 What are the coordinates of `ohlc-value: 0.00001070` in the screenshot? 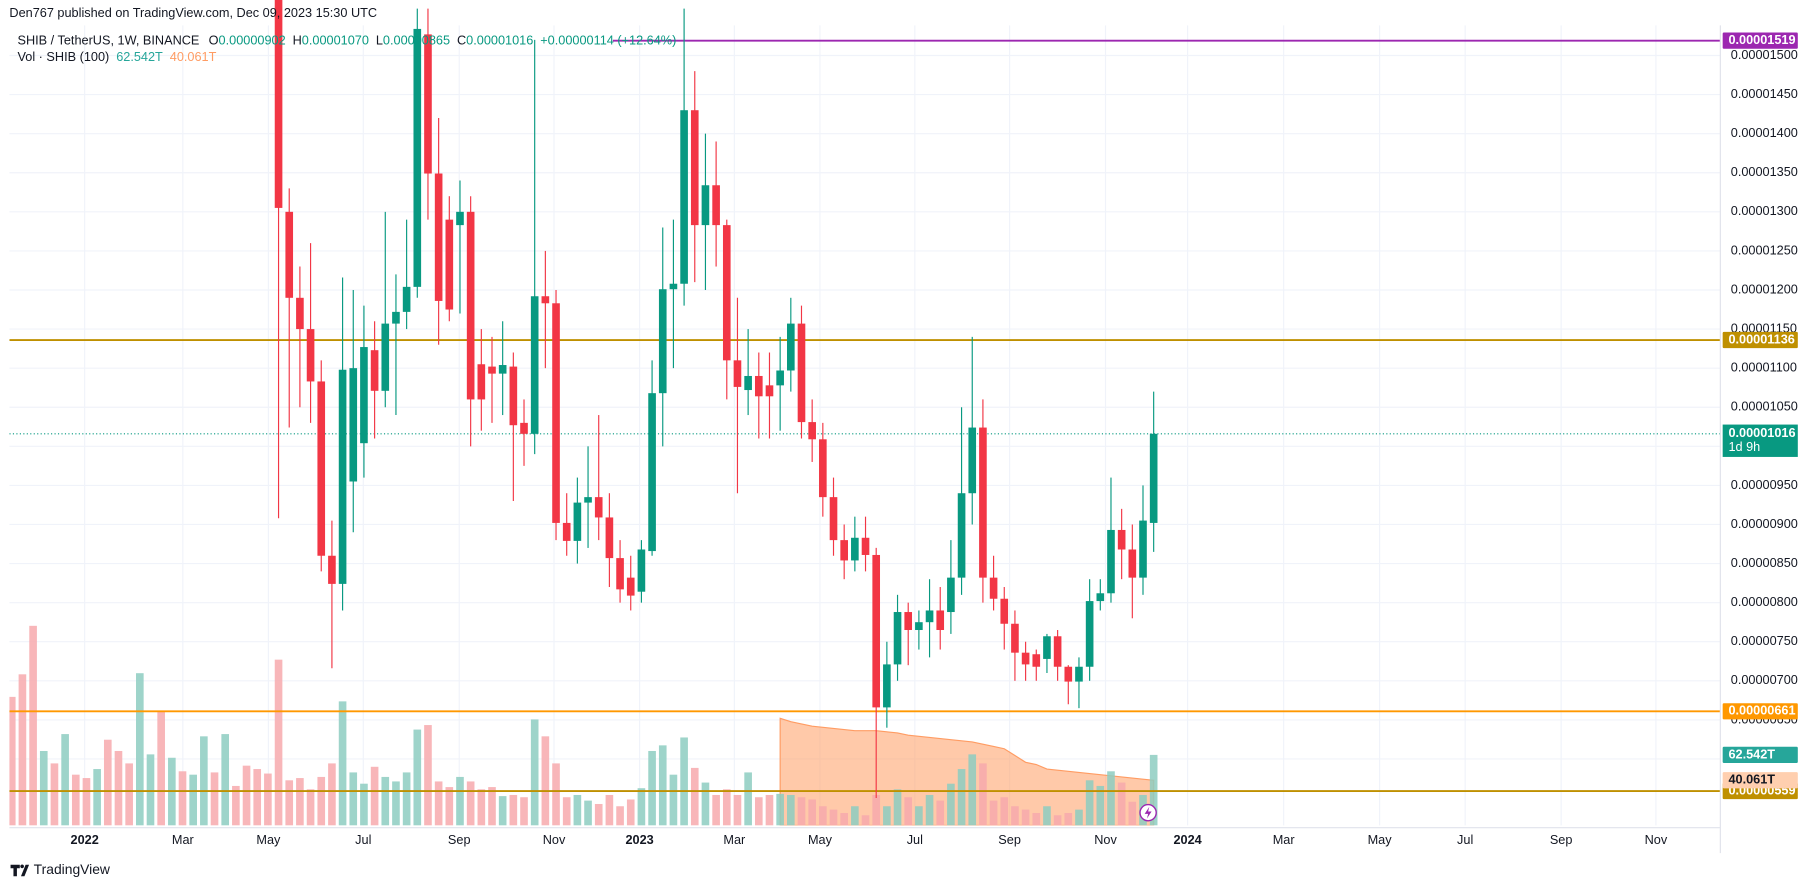 It's located at (335, 40).